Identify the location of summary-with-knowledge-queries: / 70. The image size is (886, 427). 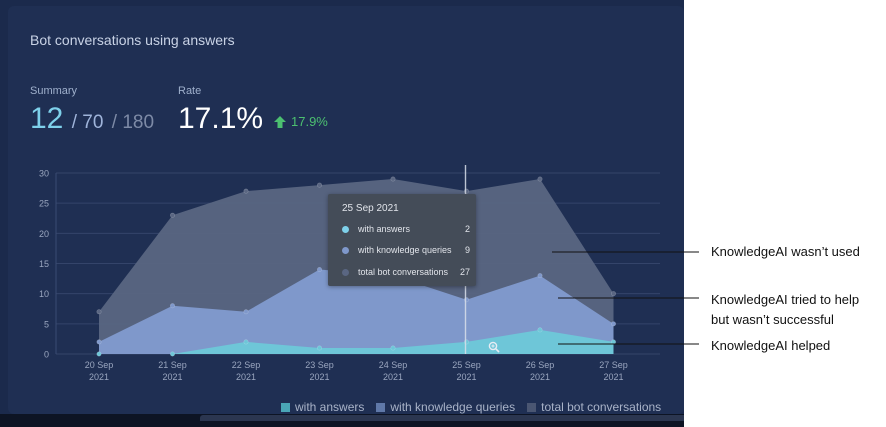
(87, 122).